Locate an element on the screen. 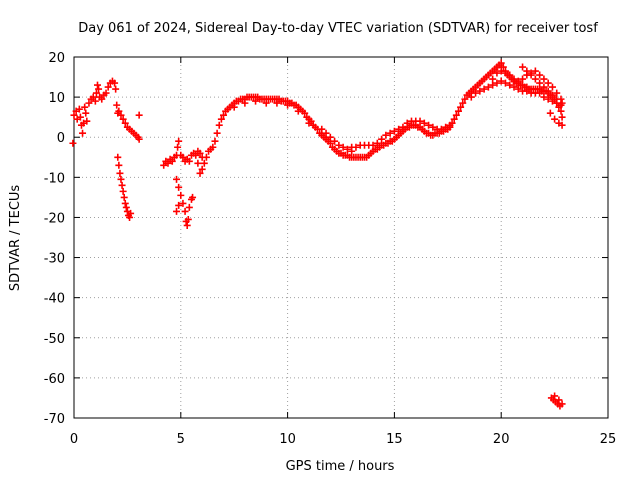 The image size is (640, 480). x-axis-label: GPS time / hours is located at coordinates (340, 466).